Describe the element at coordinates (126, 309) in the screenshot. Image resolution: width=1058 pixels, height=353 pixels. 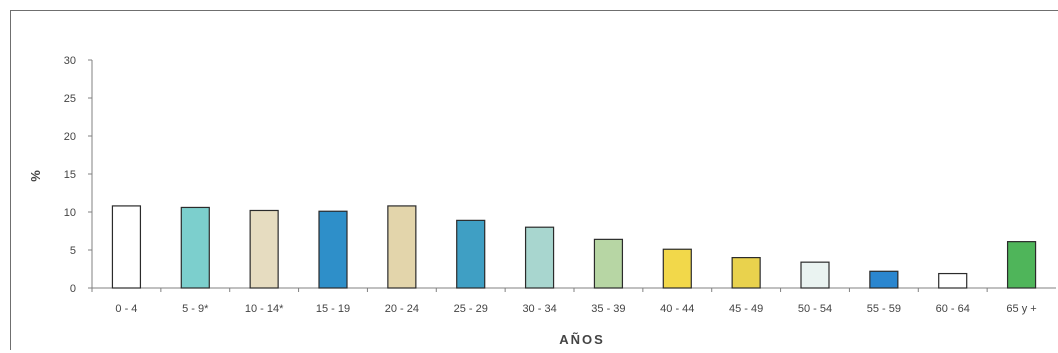
I see `x-tick-label: 0 - 4` at that location.